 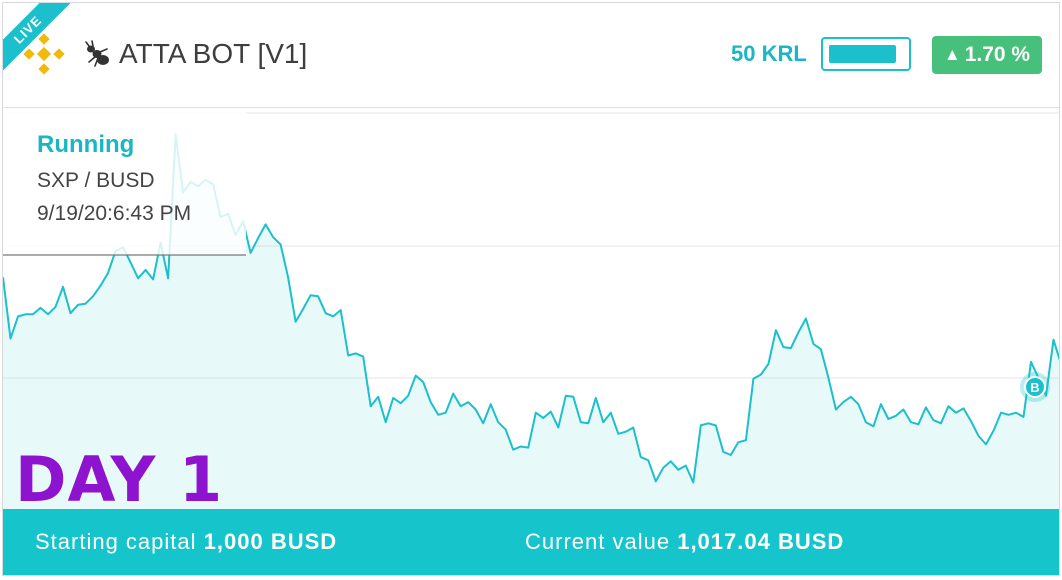 What do you see at coordinates (96, 180) in the screenshot?
I see `trading-pair: SXP / BUSD` at bounding box center [96, 180].